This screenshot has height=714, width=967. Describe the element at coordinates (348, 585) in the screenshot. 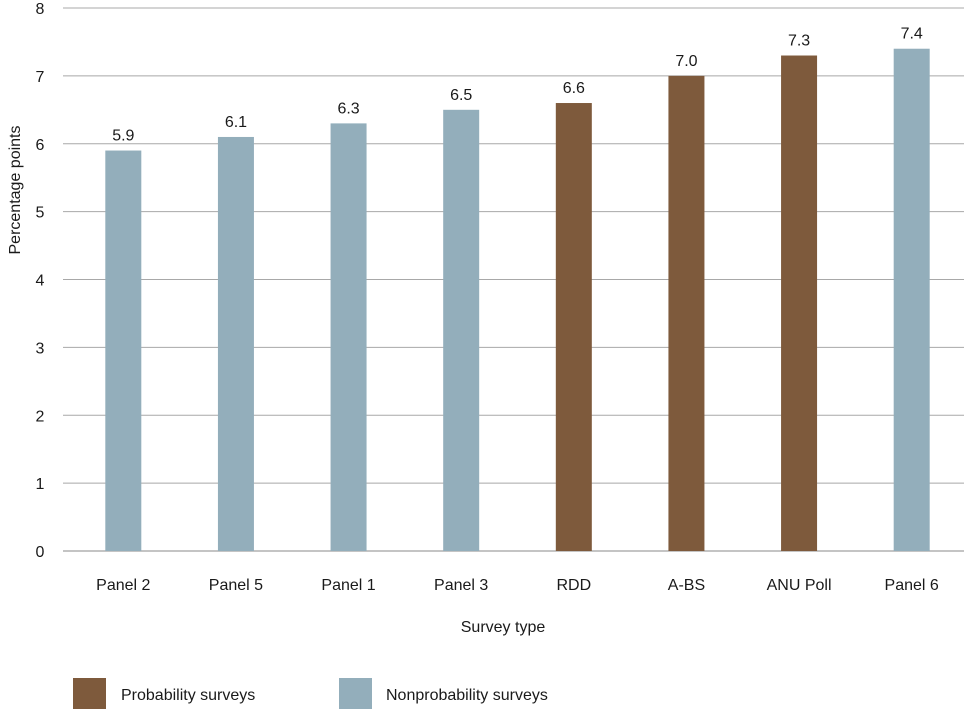

I see `x-tick-label: Panel 1` at that location.